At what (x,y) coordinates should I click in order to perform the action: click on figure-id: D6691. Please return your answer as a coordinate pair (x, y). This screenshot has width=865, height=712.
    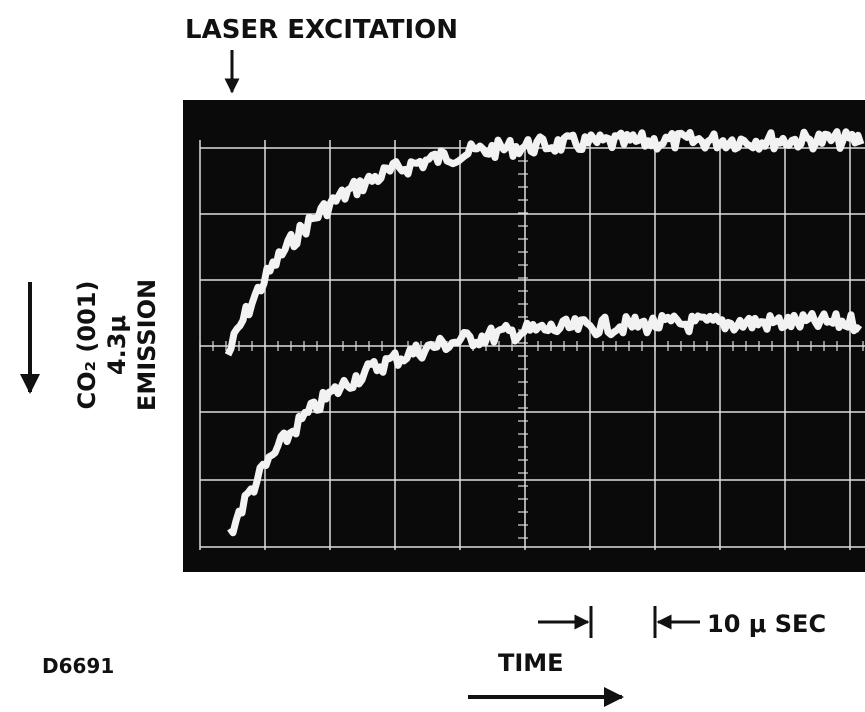
    Looking at the image, I should click on (78, 666).